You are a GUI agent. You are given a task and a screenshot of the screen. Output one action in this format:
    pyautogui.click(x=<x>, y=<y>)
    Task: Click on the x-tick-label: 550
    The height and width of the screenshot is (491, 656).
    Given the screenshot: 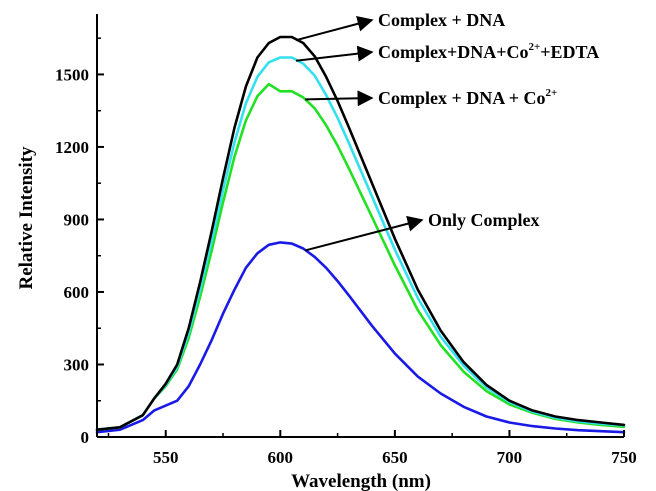 What is the action you would take?
    pyautogui.click(x=166, y=457)
    